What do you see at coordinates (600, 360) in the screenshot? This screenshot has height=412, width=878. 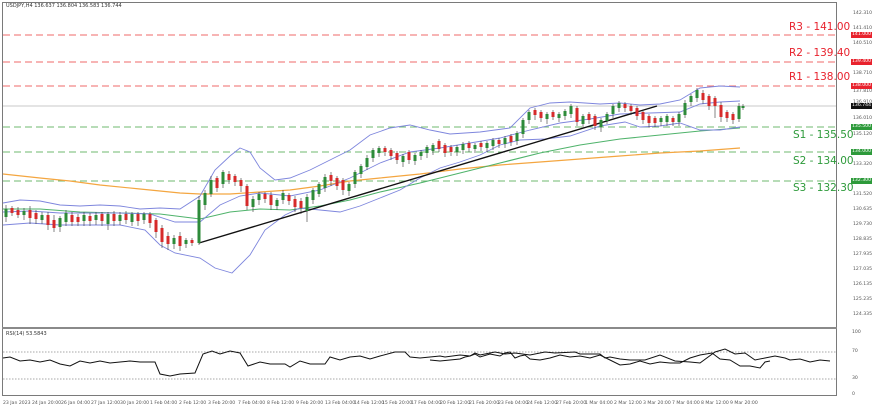 I see `rsi-line-tail` at bounding box center [600, 360].